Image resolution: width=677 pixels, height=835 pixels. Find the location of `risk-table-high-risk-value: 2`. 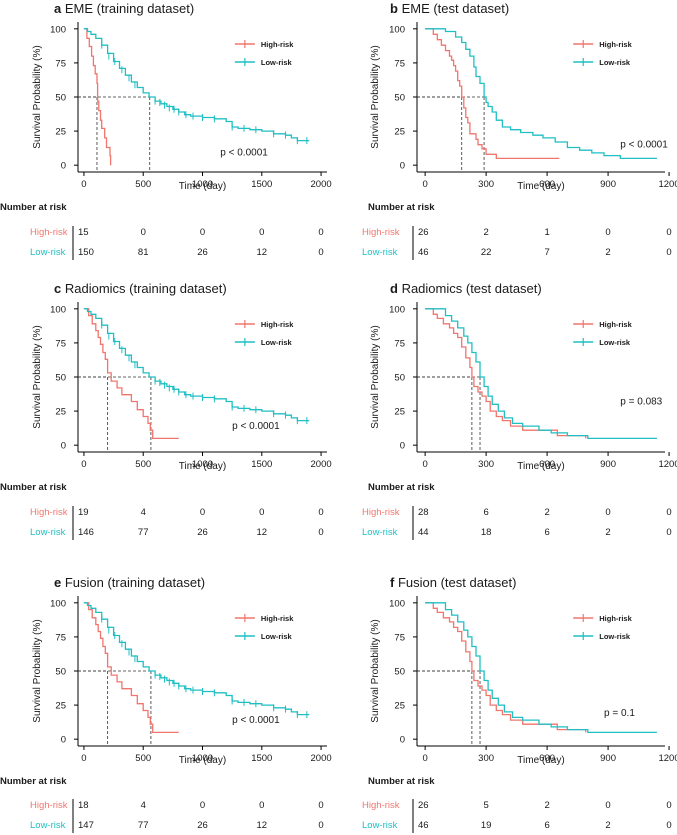

risk-table-high-risk-value: 2 is located at coordinates (546, 805).